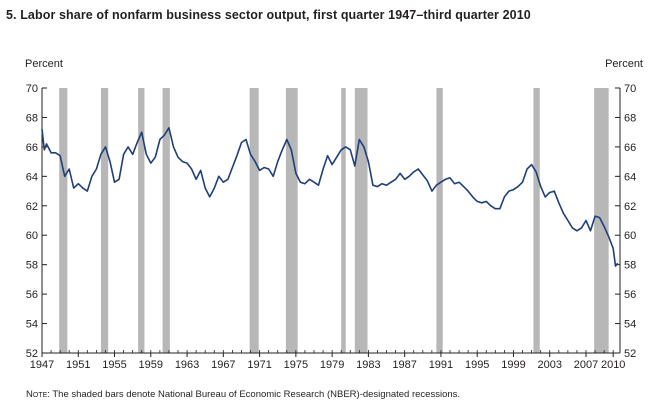  I want to click on y-tick-label-left: 56, so click(32, 295).